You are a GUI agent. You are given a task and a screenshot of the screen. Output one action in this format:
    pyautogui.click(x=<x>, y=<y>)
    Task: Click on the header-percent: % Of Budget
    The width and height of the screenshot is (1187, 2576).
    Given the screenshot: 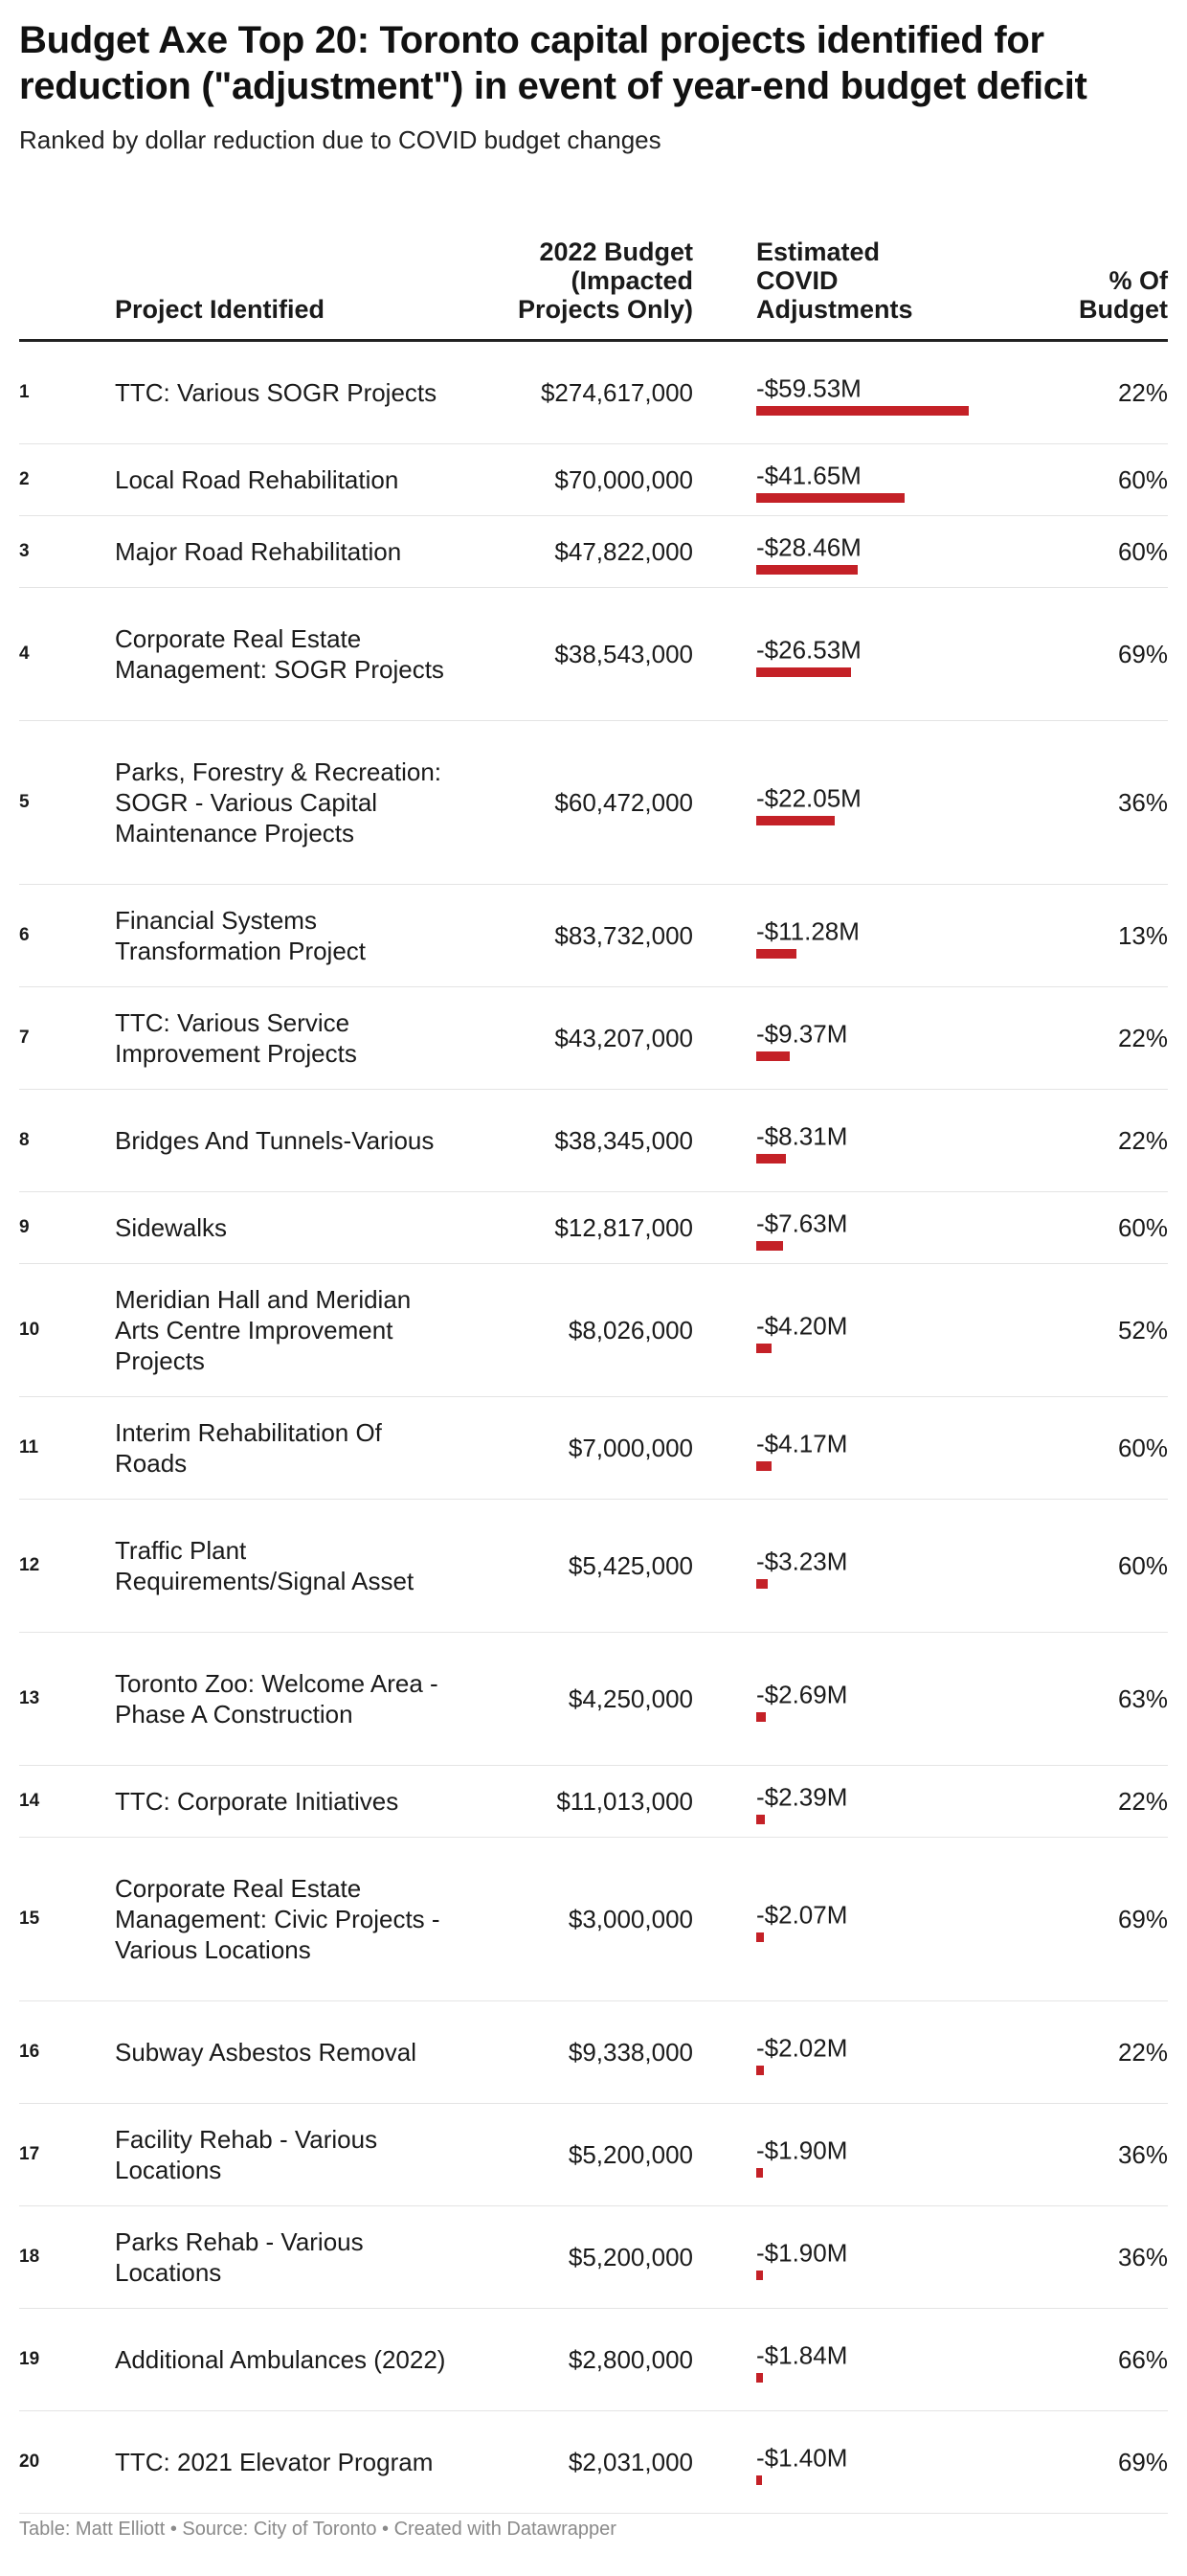 What is the action you would take?
    pyautogui.click(x=1123, y=295)
    